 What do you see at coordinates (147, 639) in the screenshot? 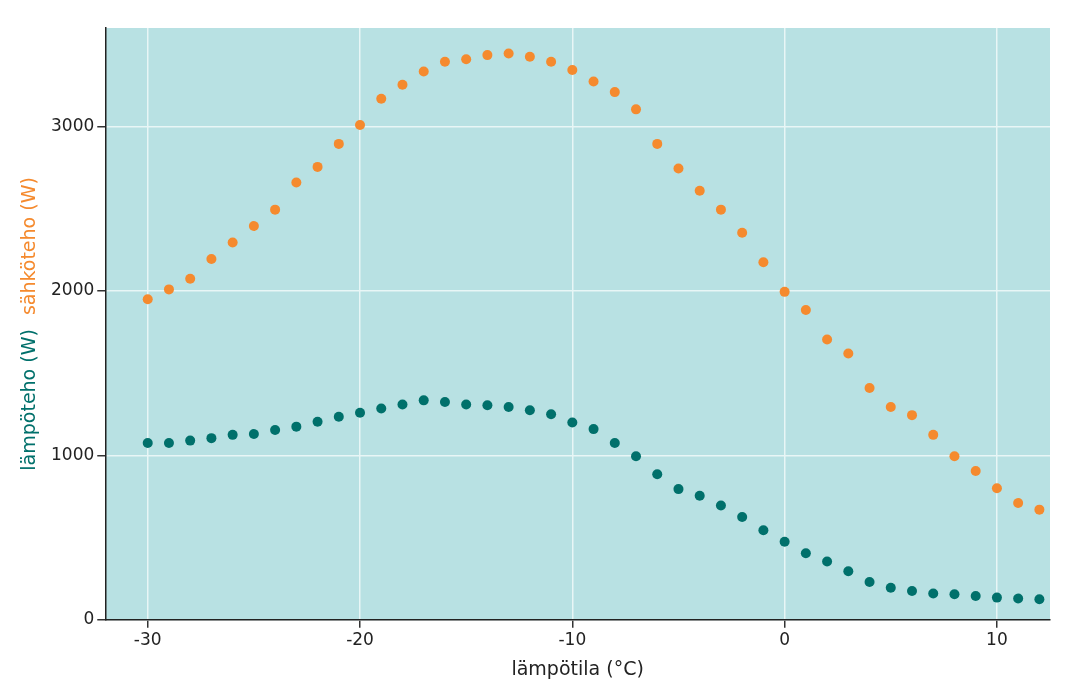
I see `x-tick-label: -30` at bounding box center [147, 639].